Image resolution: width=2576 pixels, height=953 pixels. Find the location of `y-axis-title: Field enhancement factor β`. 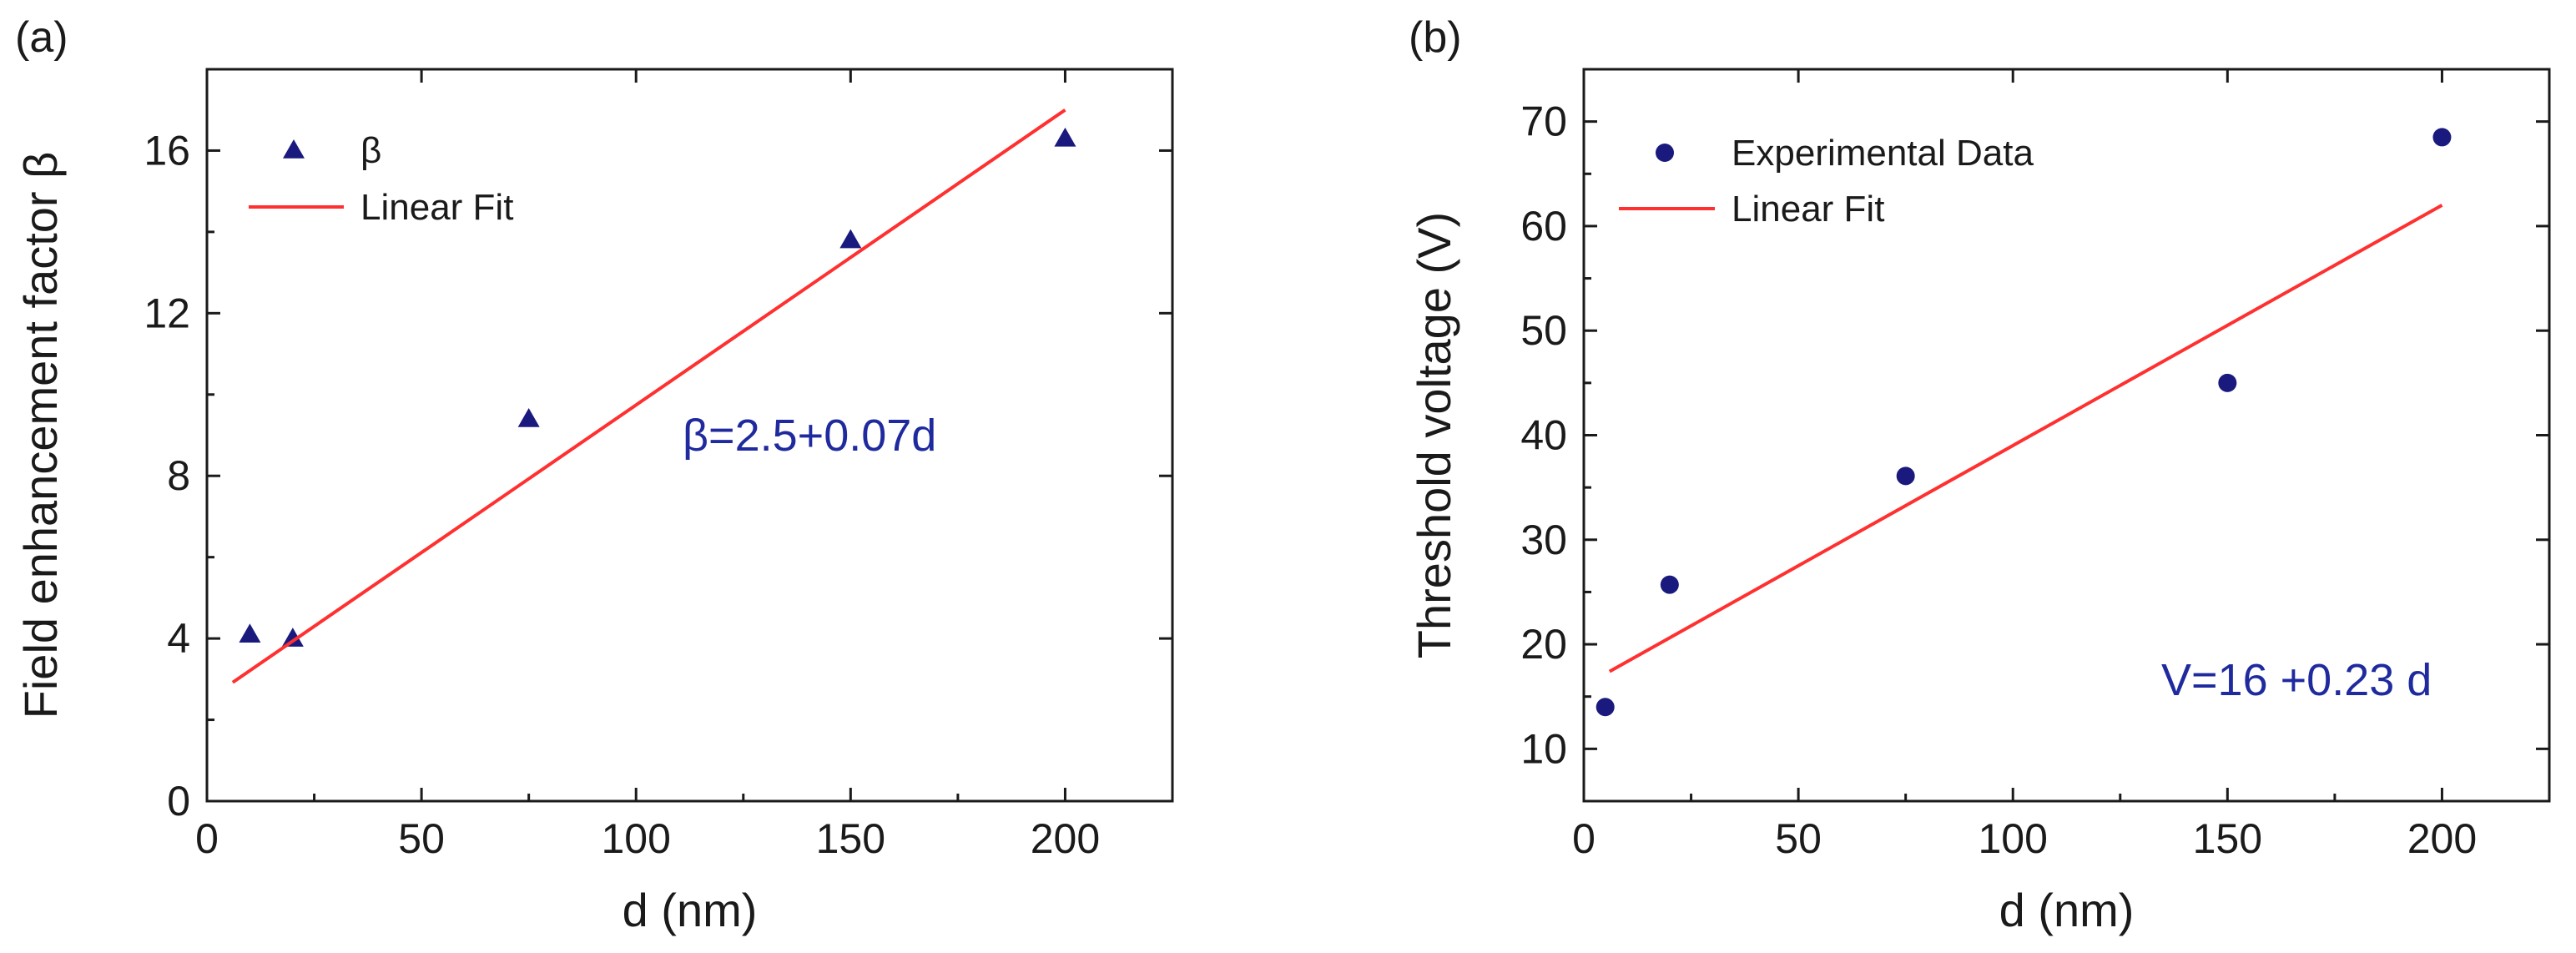

y-axis-title: Field enhancement factor β is located at coordinates (40, 435).